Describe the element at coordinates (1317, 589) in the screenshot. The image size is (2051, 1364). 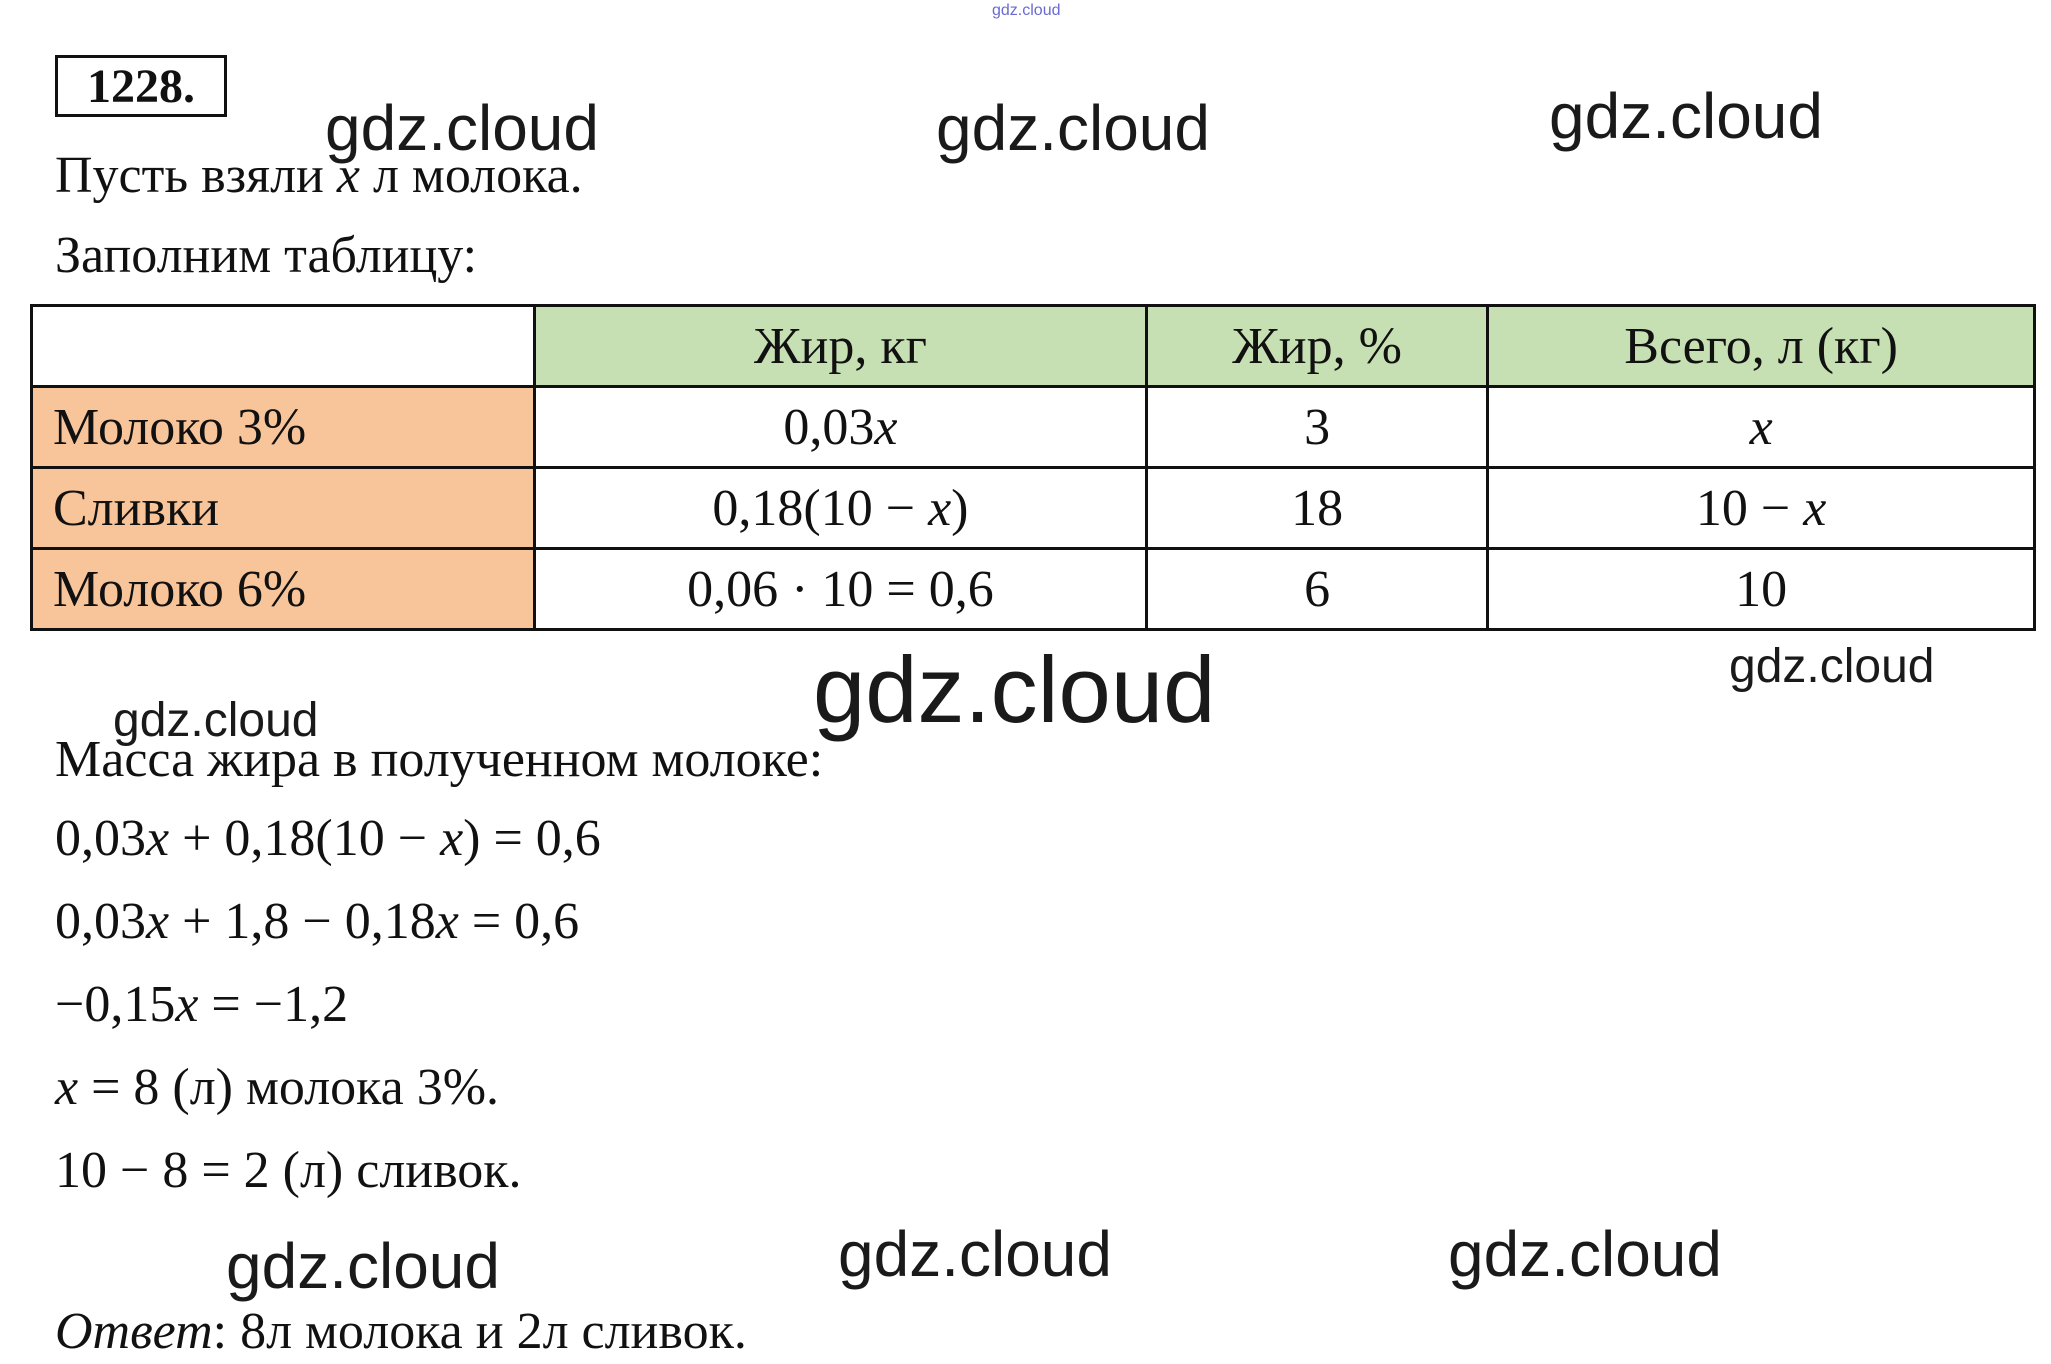
I see `cell: 6` at that location.